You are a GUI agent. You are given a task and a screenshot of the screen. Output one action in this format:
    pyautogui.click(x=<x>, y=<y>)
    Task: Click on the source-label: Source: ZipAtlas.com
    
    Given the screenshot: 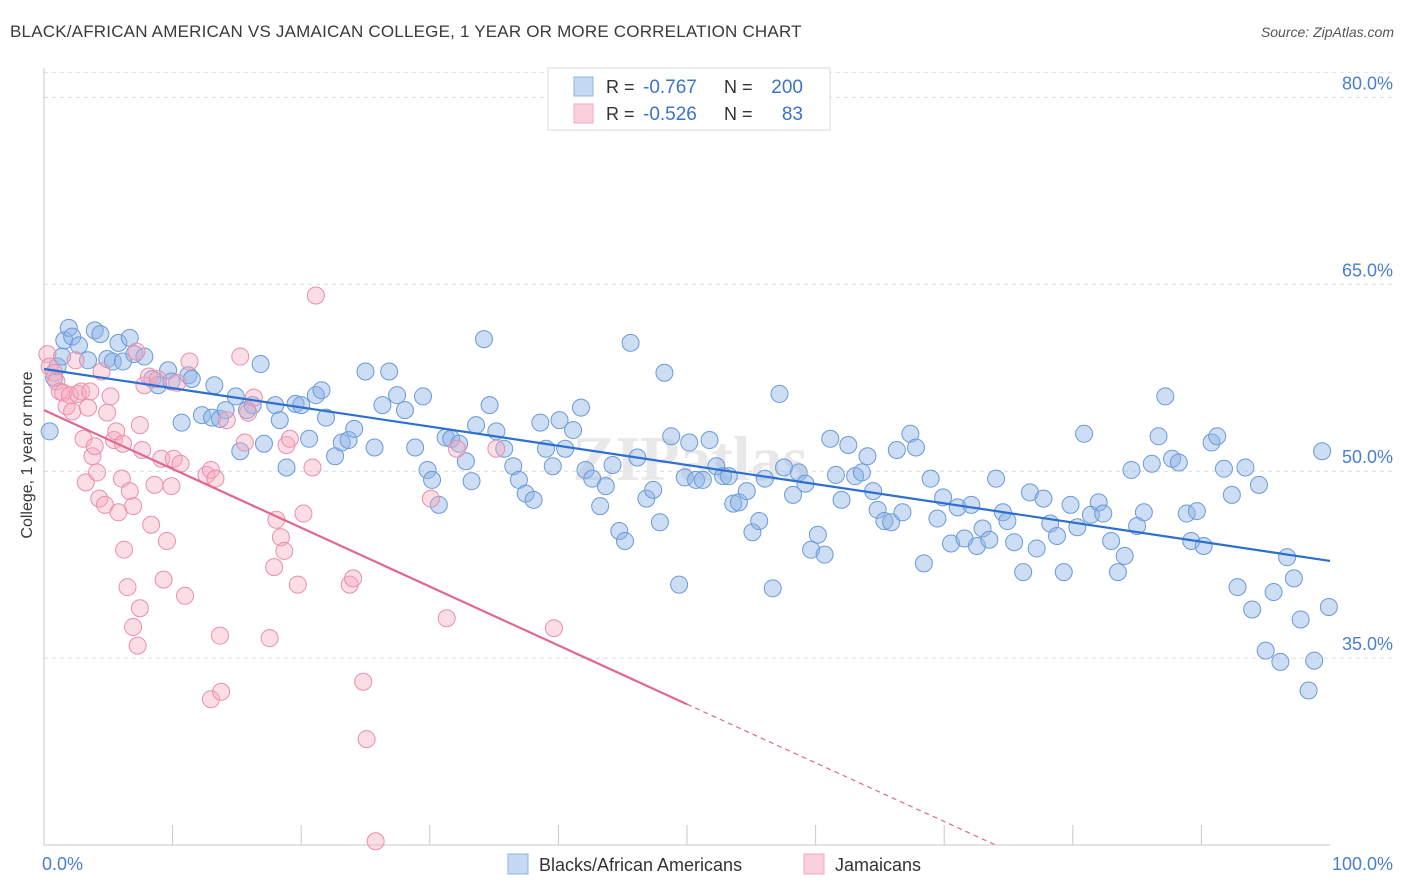 What is the action you would take?
    pyautogui.click(x=1327, y=32)
    